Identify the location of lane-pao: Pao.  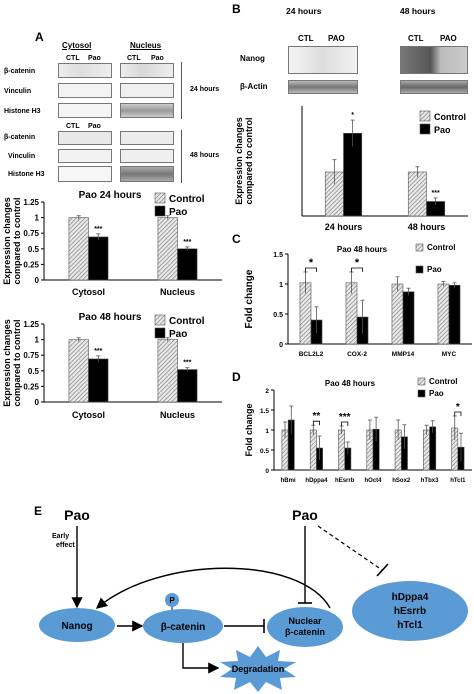
(94, 58).